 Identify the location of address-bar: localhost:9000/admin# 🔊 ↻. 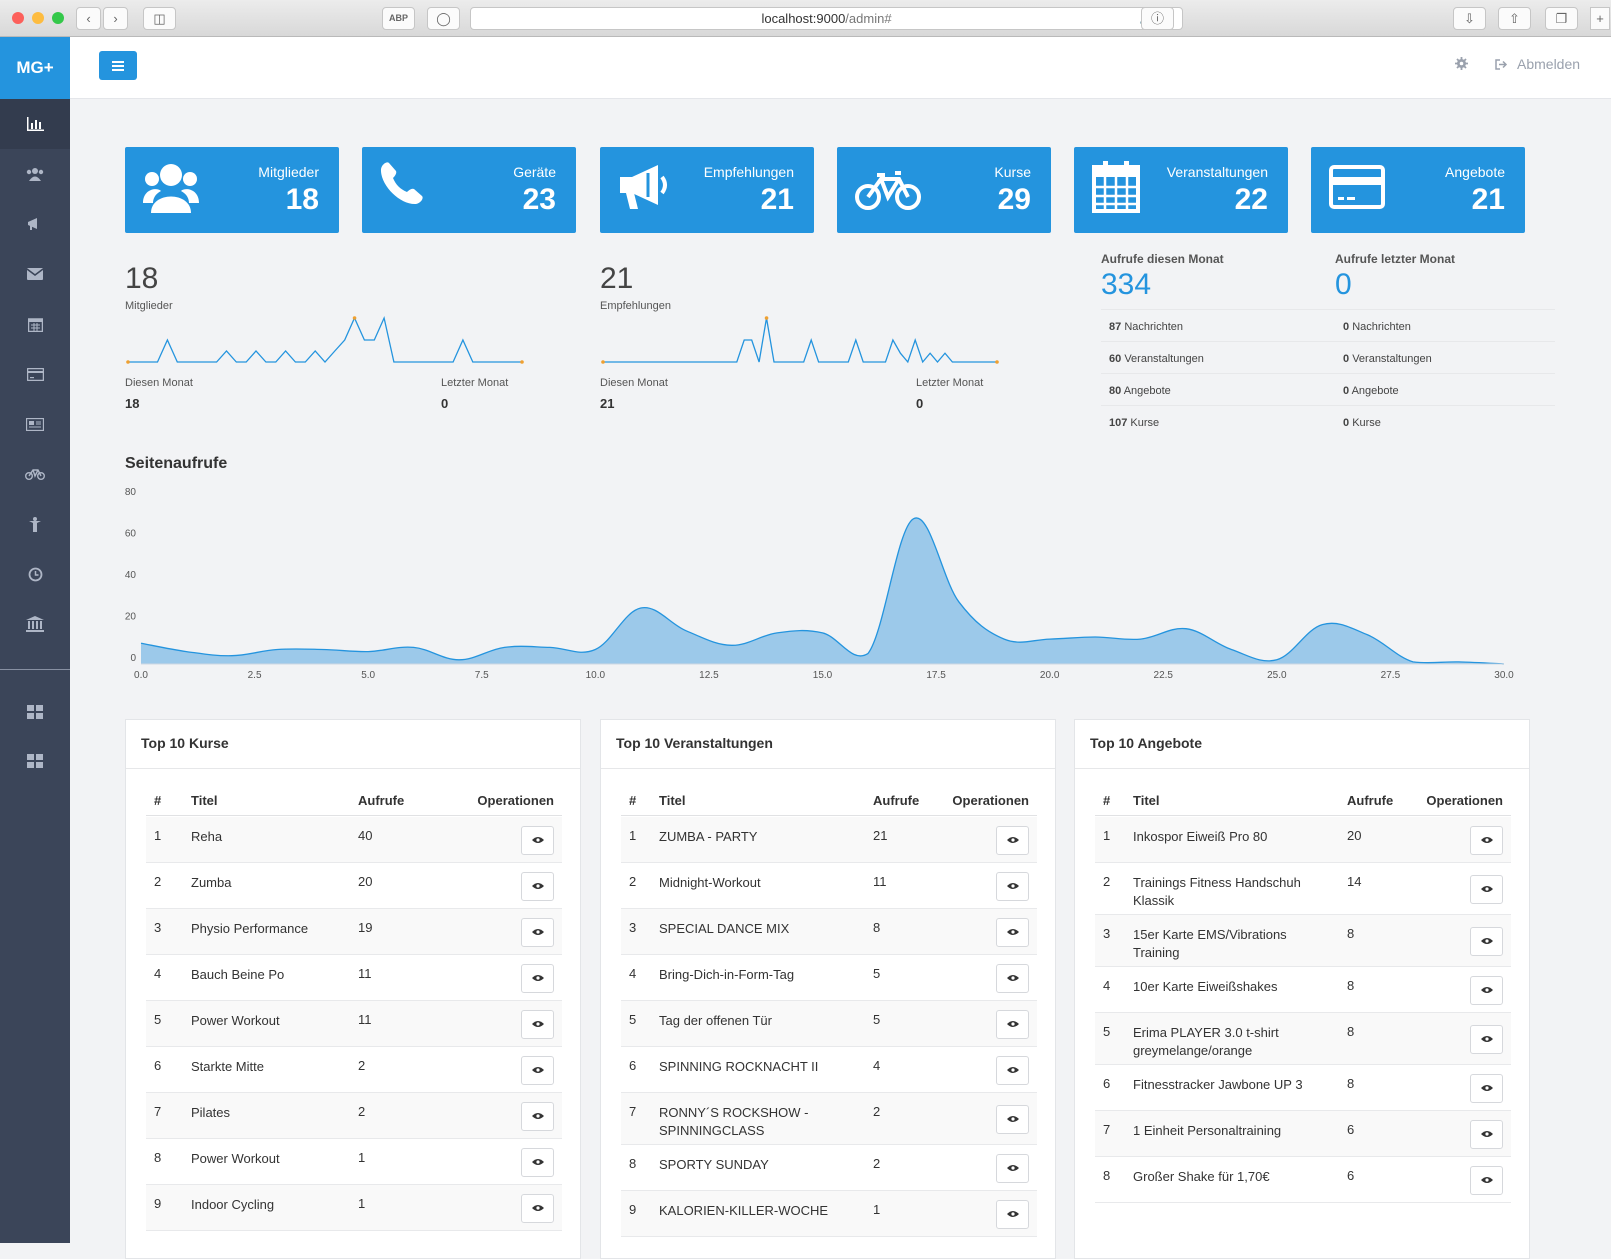
(826, 18).